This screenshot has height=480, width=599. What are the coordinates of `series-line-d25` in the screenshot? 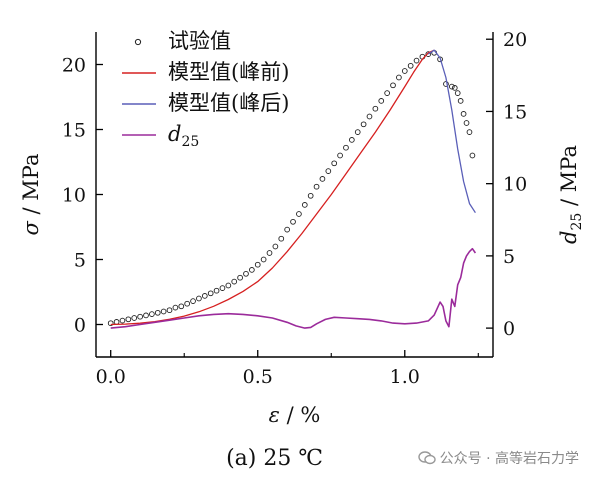 It's located at (293, 288).